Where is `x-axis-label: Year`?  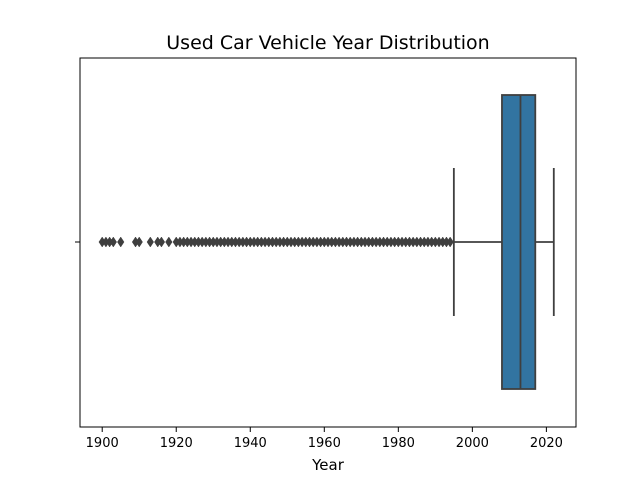
x-axis-label: Year is located at coordinates (328, 465).